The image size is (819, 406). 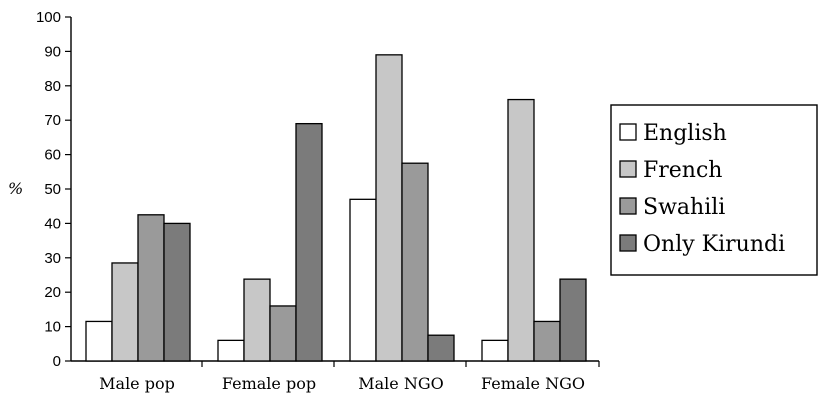 I want to click on y-tick-label: 50, so click(x=52, y=189).